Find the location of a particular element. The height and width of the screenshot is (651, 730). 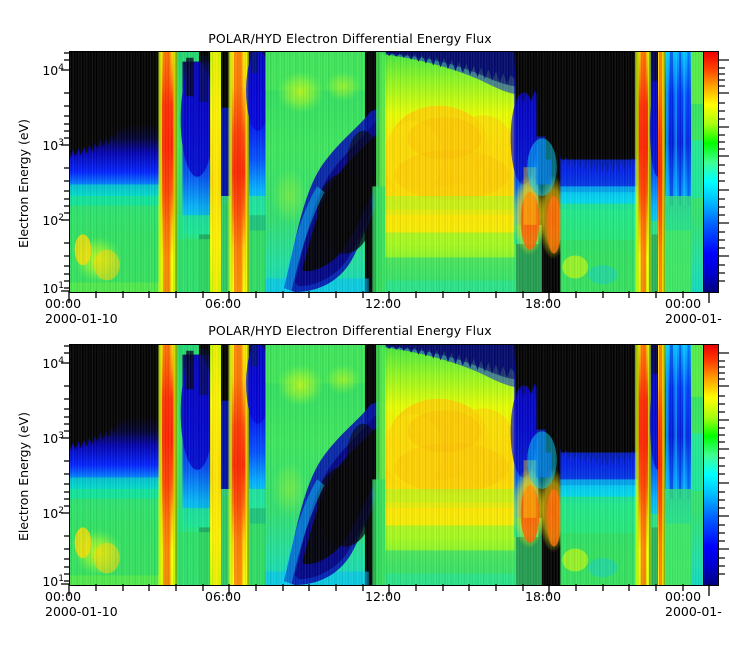

panel-1-colorbar is located at coordinates (711, 172).